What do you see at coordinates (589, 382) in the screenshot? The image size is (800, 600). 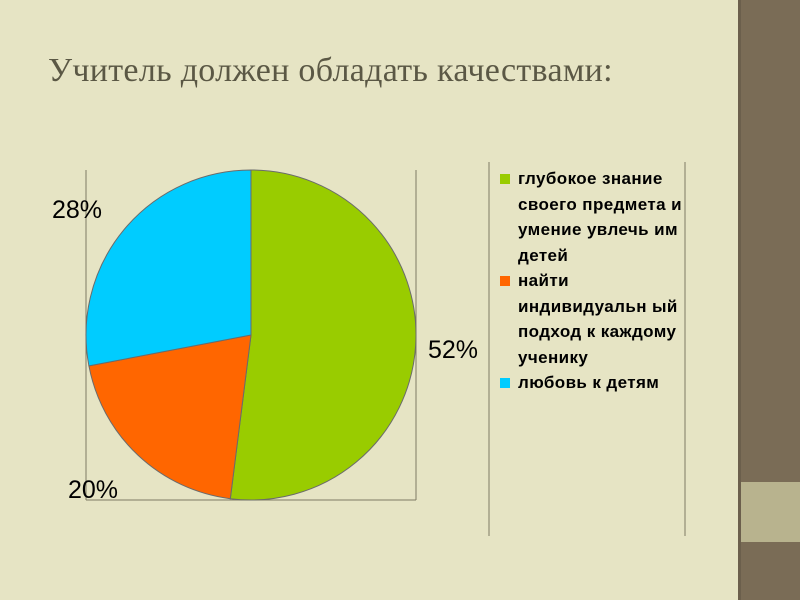 I see `legend-label-3: любовь к детям` at bounding box center [589, 382].